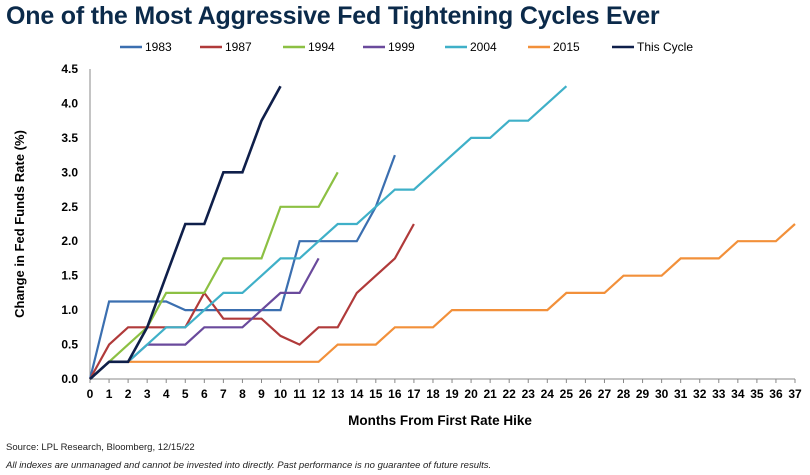 The width and height of the screenshot is (810, 475). I want to click on x-tick-label: 9, so click(261, 394).